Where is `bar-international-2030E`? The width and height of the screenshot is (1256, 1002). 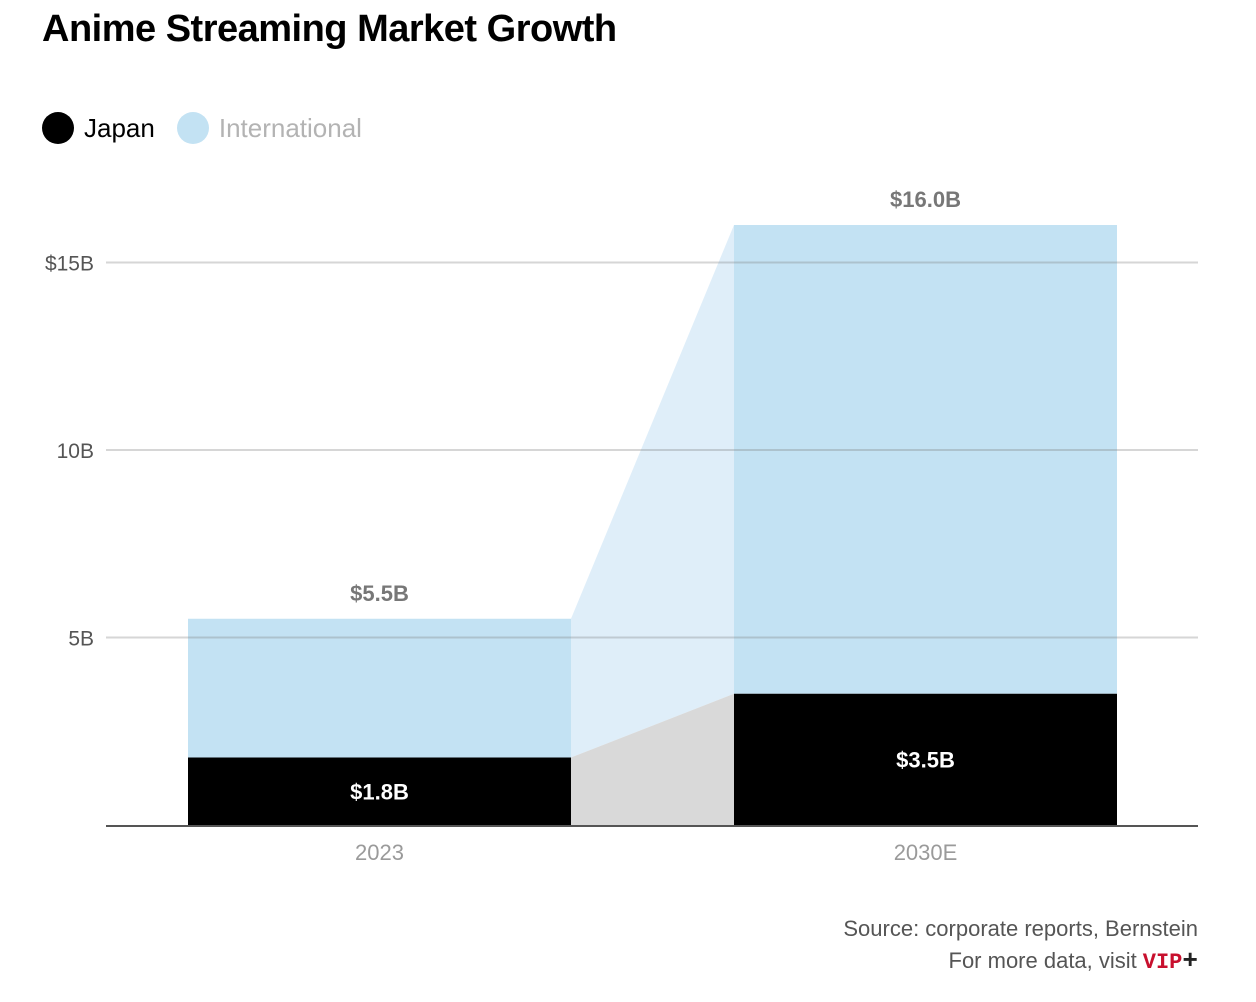 bar-international-2030E is located at coordinates (925, 459).